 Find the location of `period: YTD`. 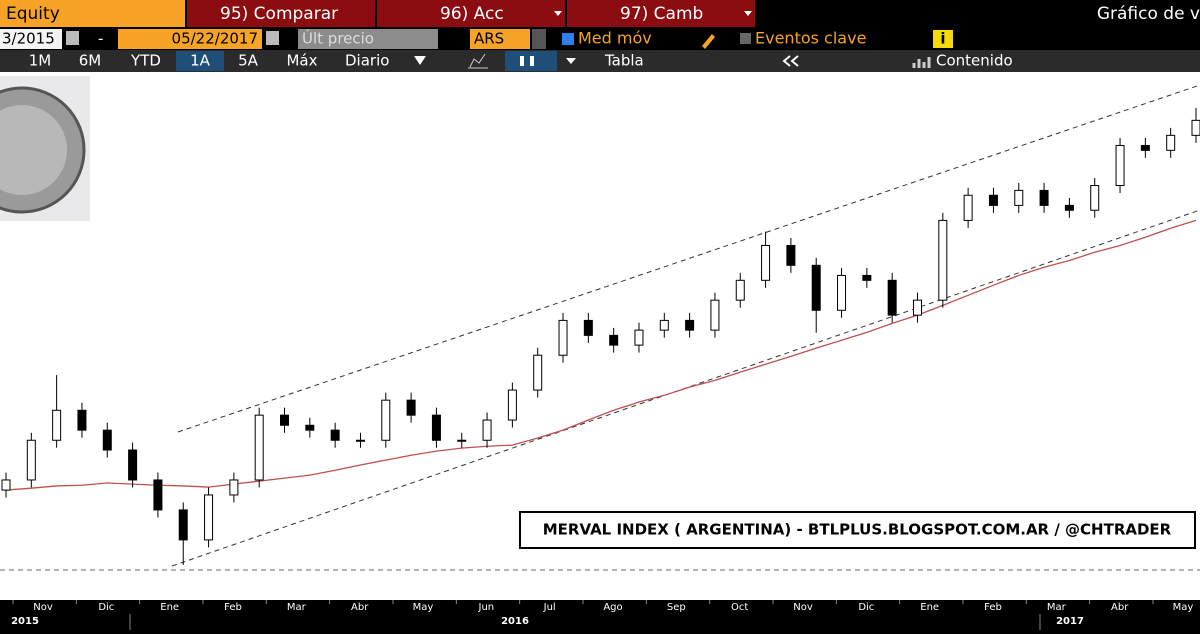

period: YTD is located at coordinates (145, 61).